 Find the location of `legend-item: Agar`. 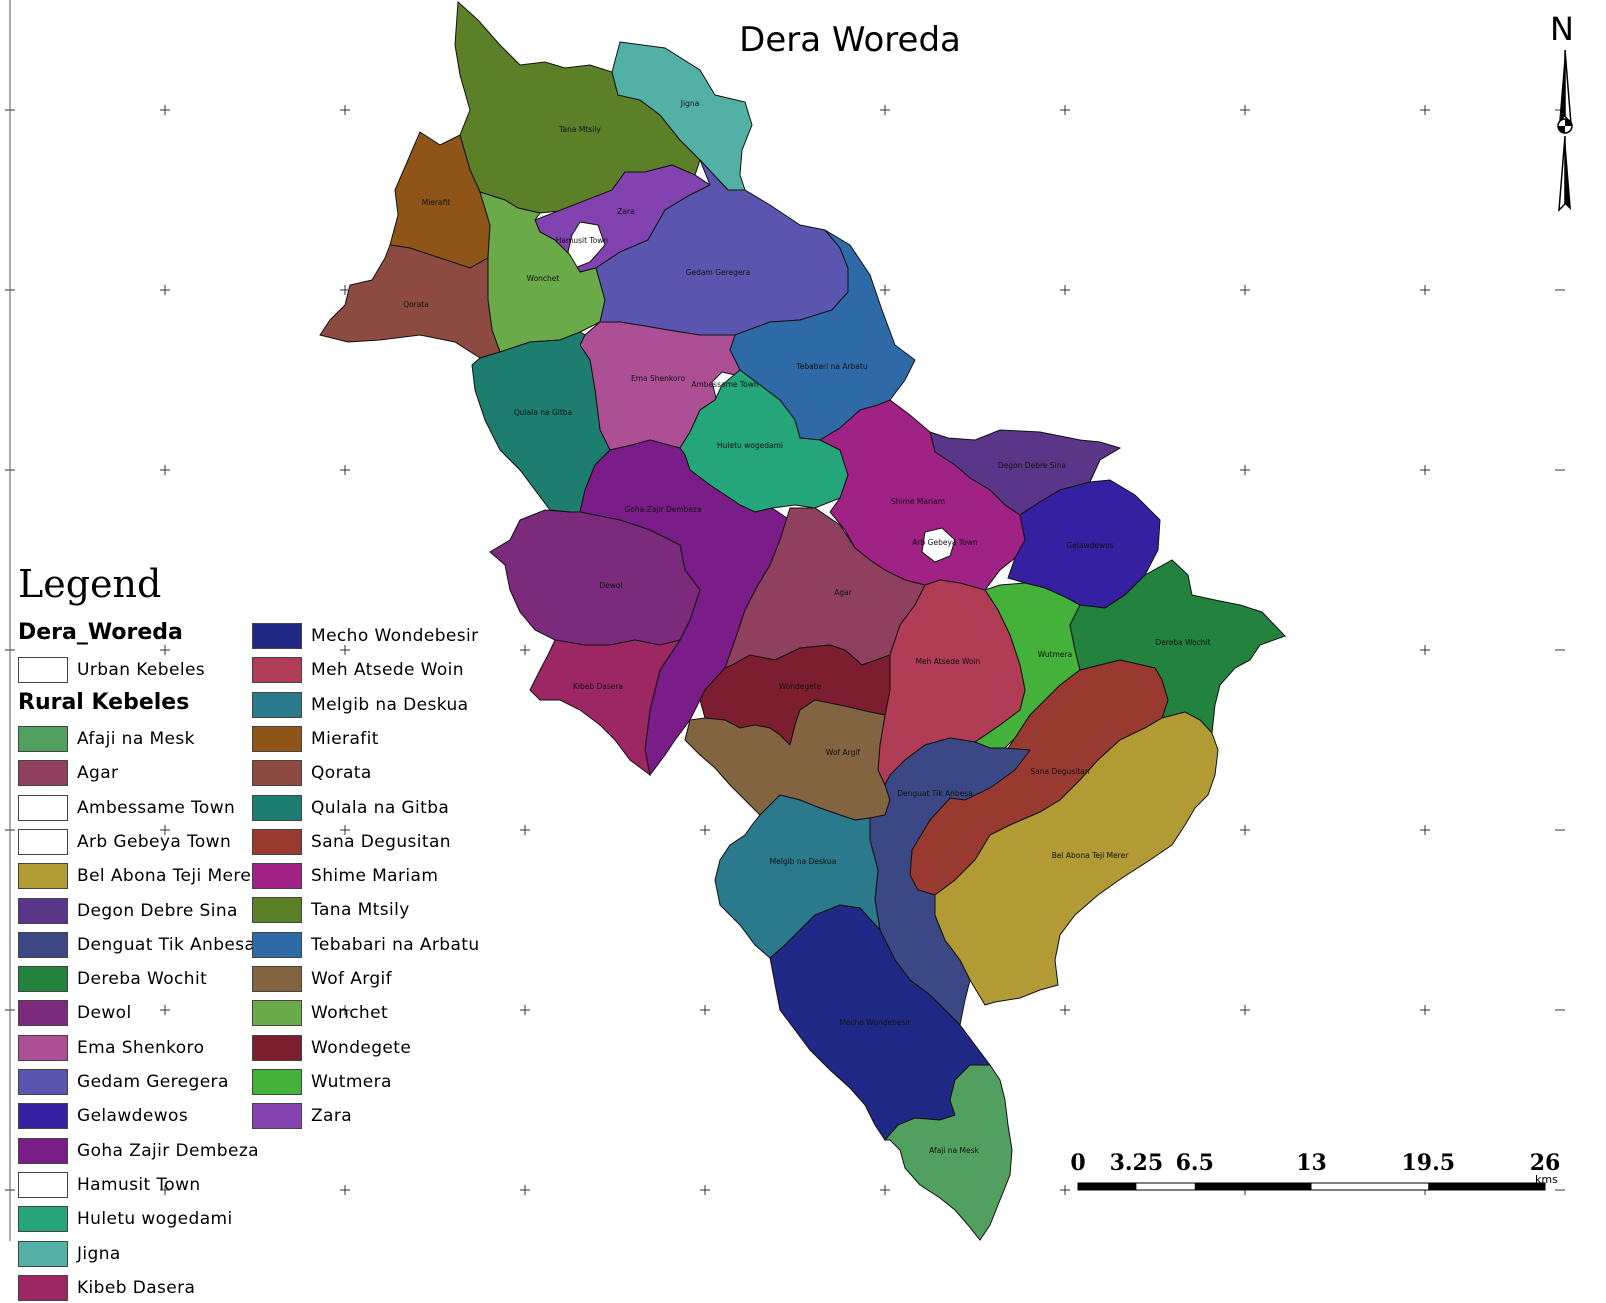

legend-item: Agar is located at coordinates (68, 773).